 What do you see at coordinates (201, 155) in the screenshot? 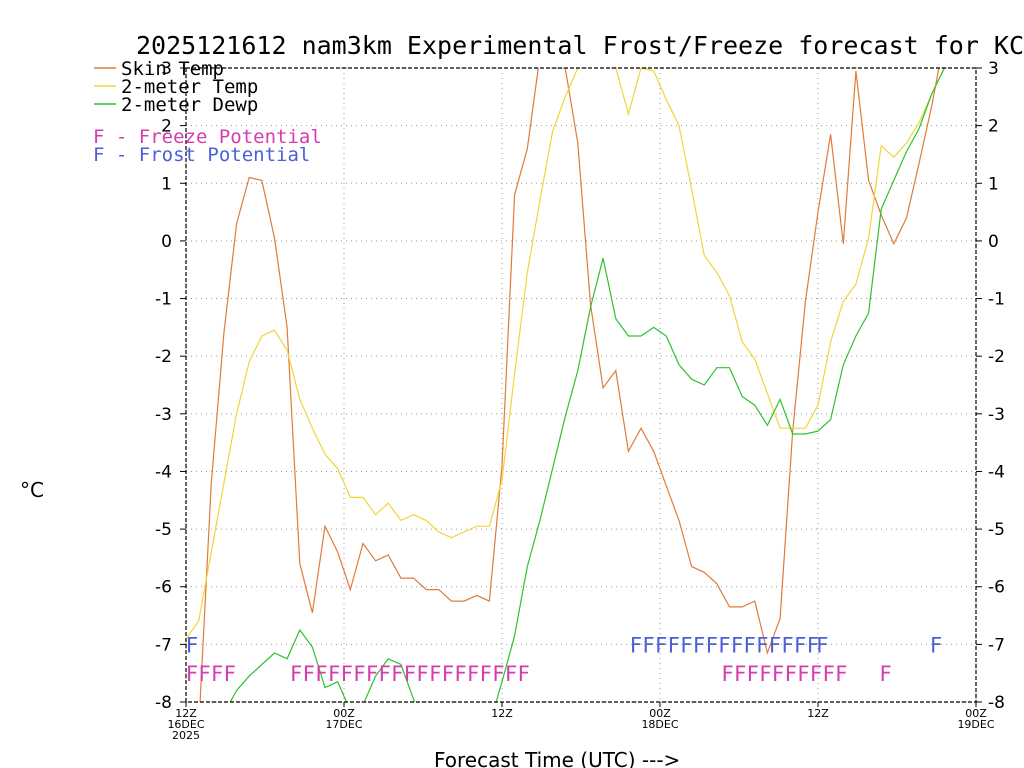
I see `legend-label-frost: F - Frost Potential` at bounding box center [201, 155].